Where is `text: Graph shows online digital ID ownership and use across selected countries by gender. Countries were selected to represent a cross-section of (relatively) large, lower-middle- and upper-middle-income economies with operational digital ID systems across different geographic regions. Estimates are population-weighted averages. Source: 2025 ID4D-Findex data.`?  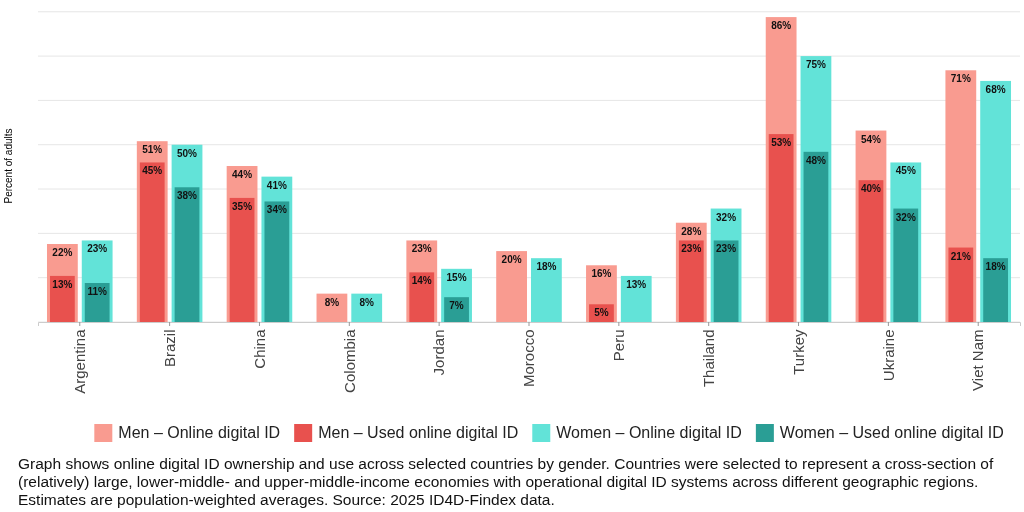 text: Graph shows online digital ID ownership and use across selected countries by gender. Countries were selected to represent a cross-section of (relatively) large, lower-middle- and upper-middle-income economies with operational digital ID systems across different geographic regions. Estimates are population-weighted averages. Source: 2025 ID4D-Findex data. is located at coordinates (506, 482).